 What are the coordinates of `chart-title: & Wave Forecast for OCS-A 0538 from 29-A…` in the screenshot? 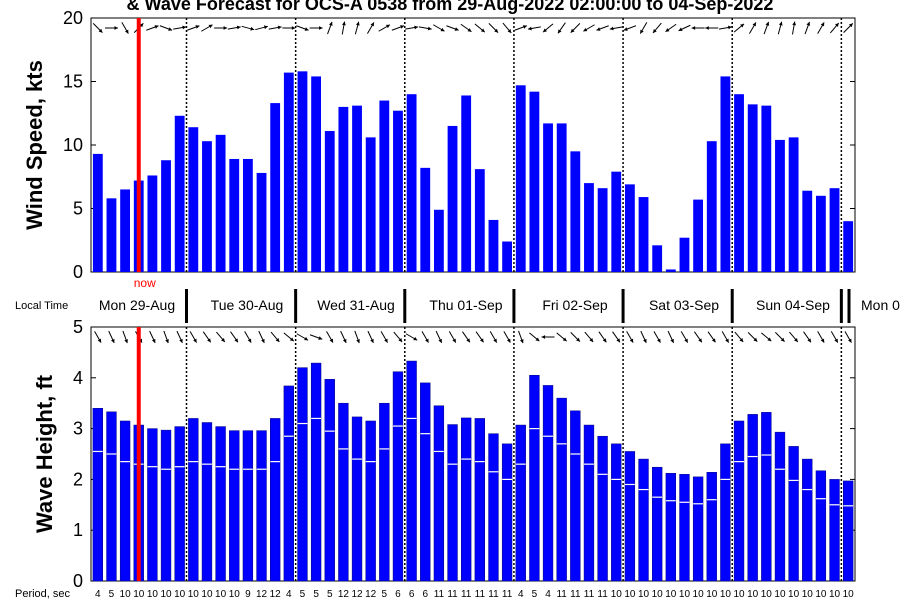 It's located at (450, 7).